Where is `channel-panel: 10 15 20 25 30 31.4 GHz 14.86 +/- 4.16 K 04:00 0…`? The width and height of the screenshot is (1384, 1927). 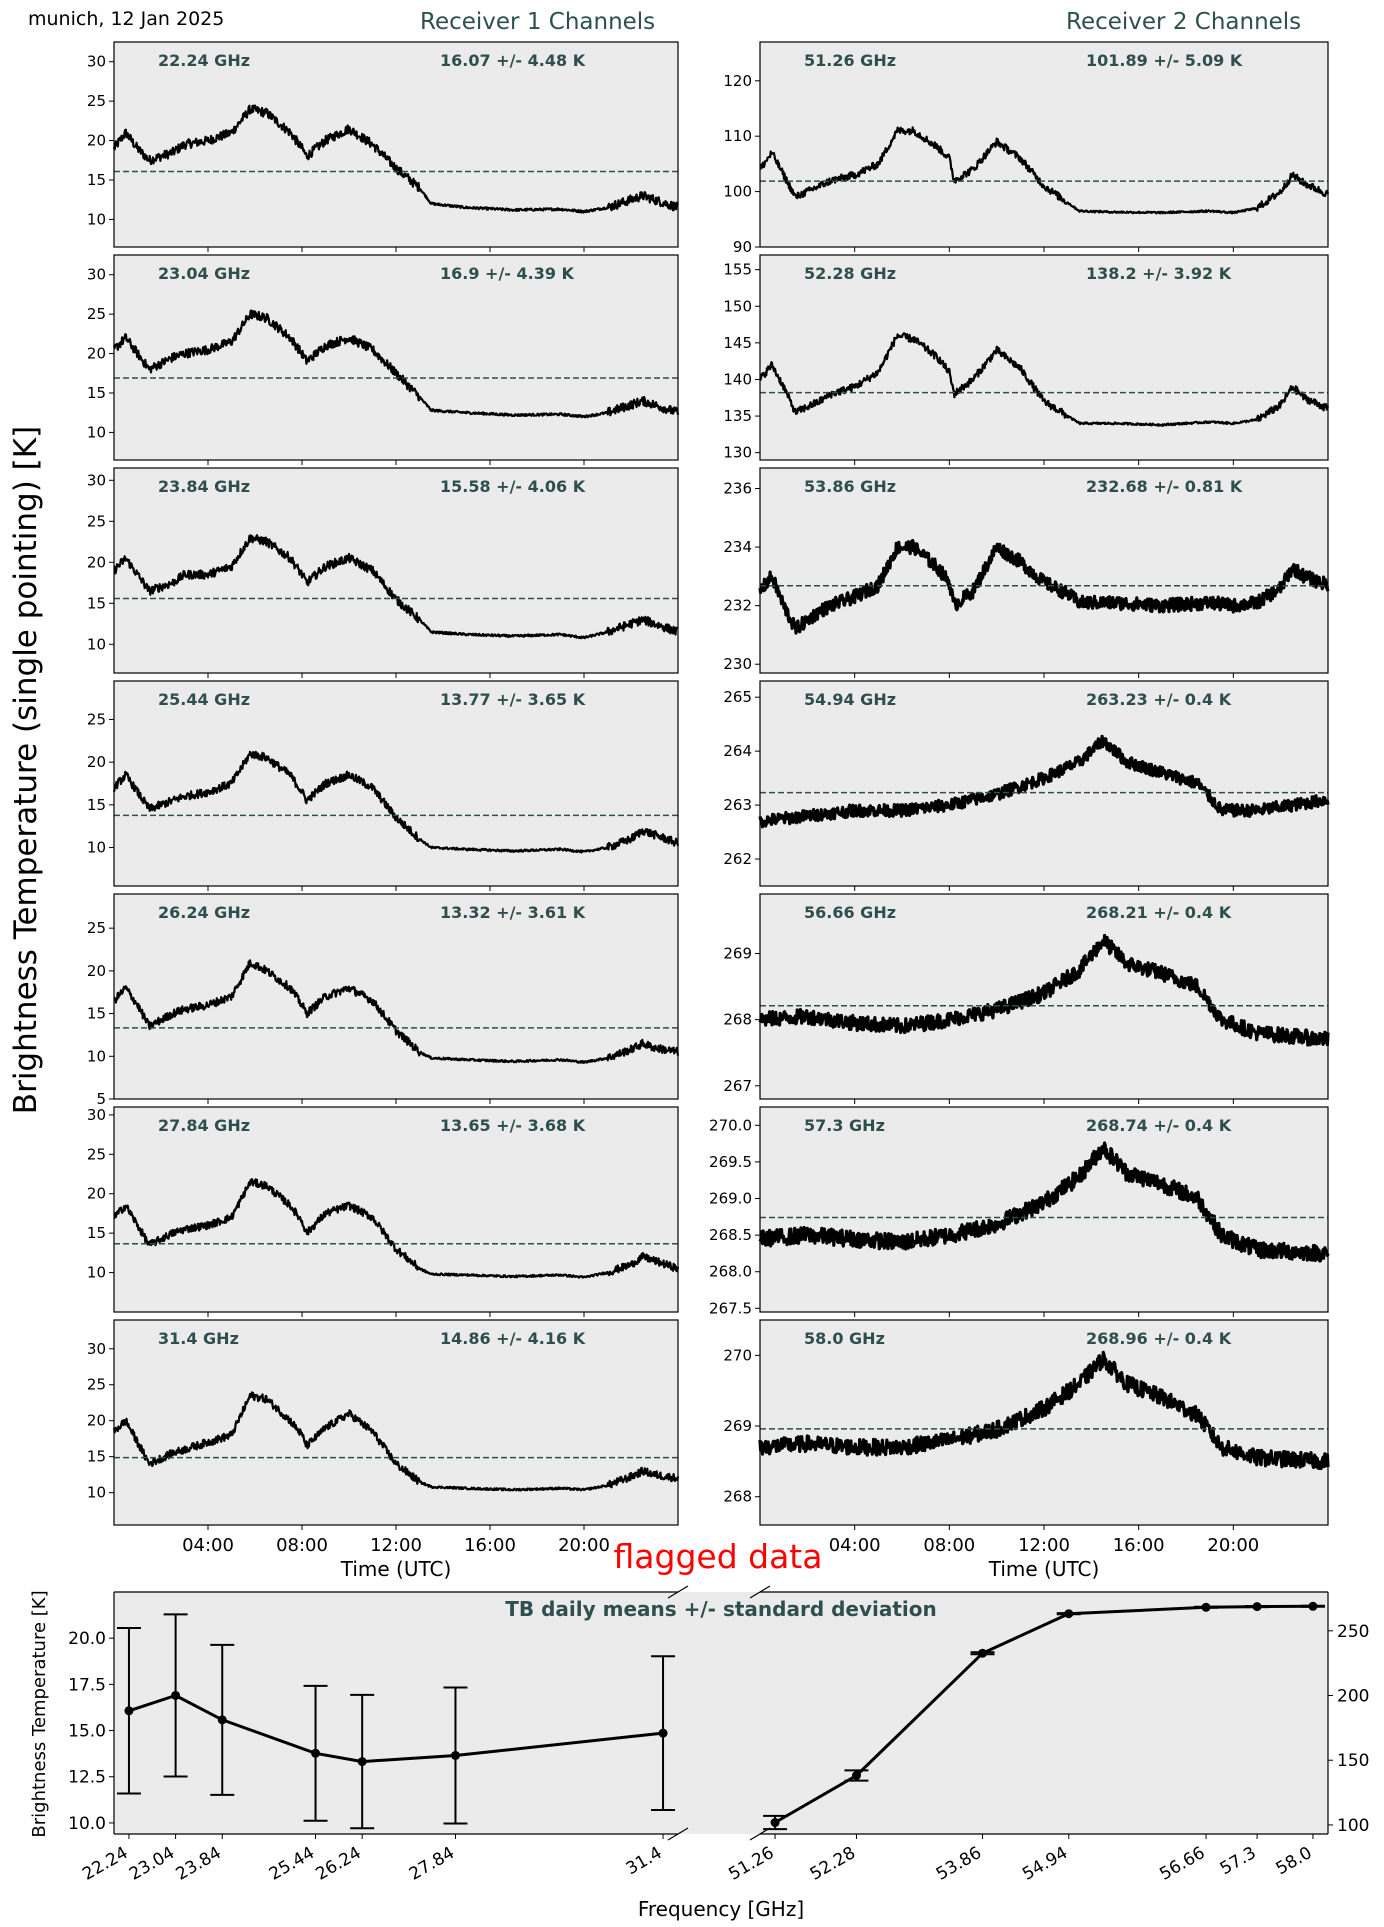
channel-panel: 10 15 20 25 30 31.4 GHz 14.86 +/- 4.16 K 04:00 0… is located at coordinates (383, 1450).